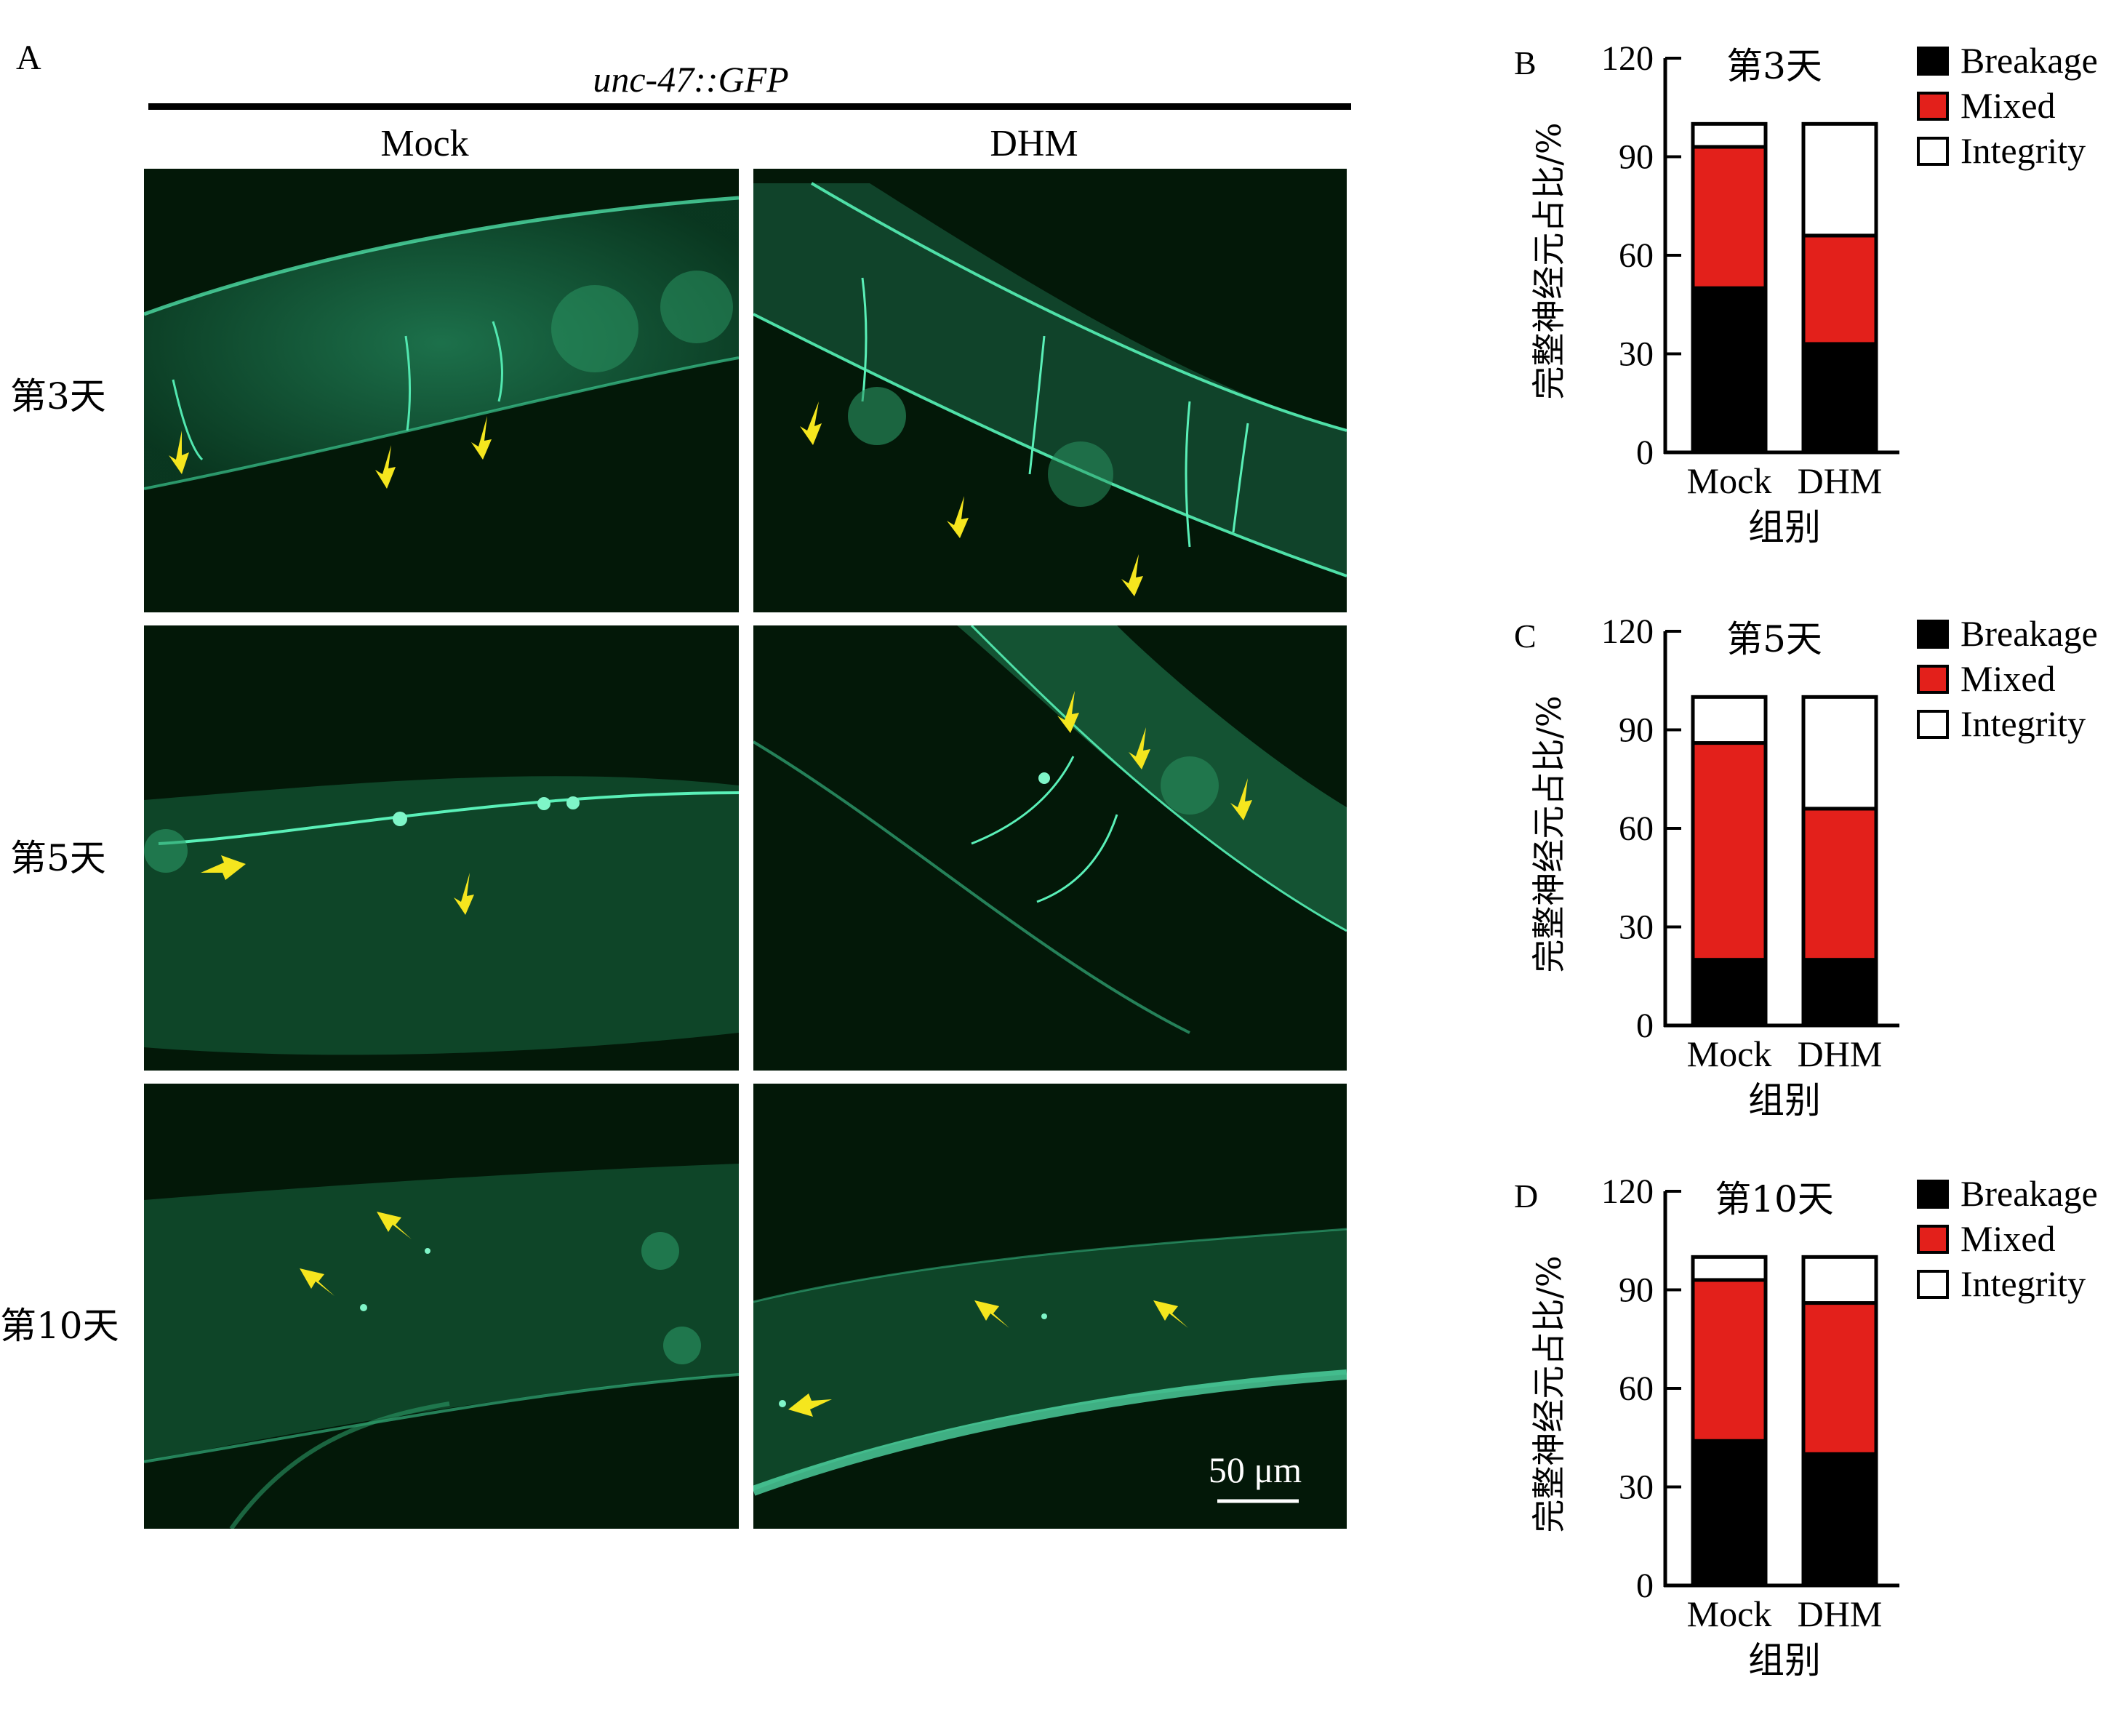 The image size is (2119, 1736). I want to click on row-label-day3: 第3天, so click(58, 396).